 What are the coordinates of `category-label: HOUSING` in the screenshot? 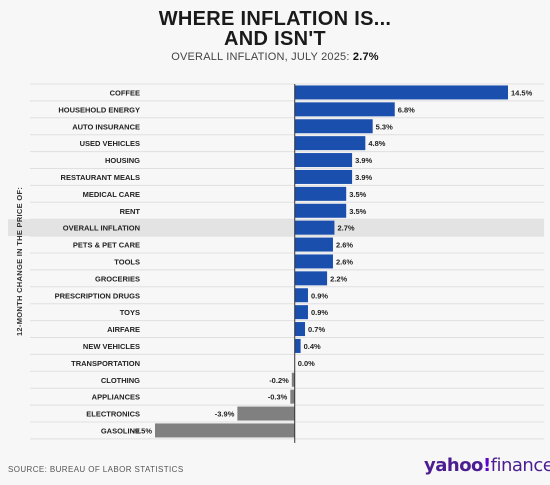 It's located at (122, 160).